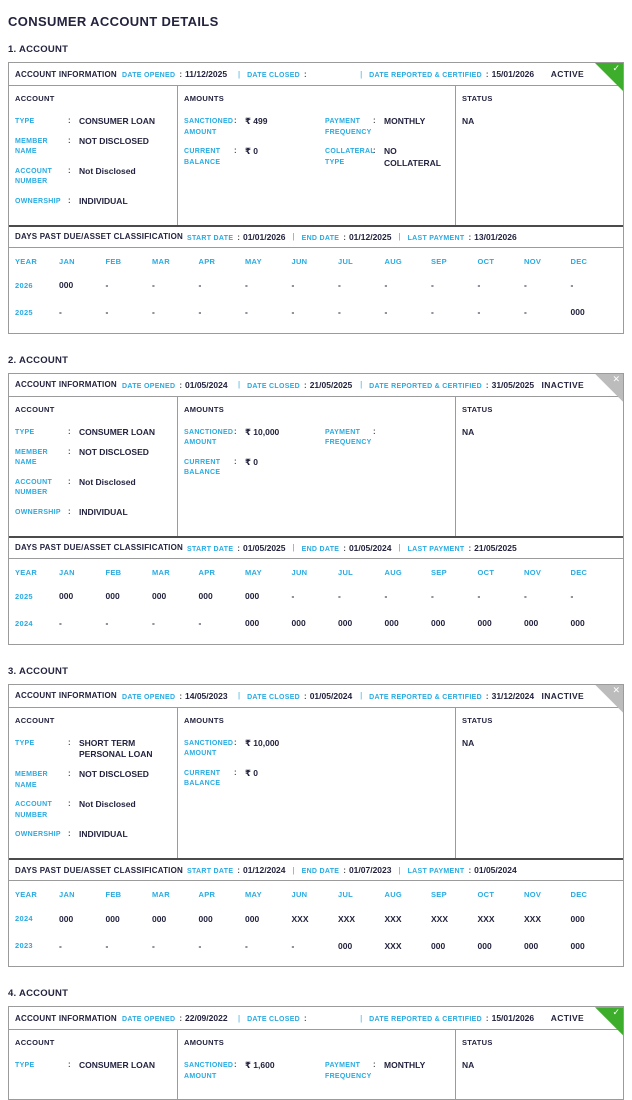 The height and width of the screenshot is (1100, 632). Describe the element at coordinates (387, 768) in the screenshot. I see `amounts-right` at that location.